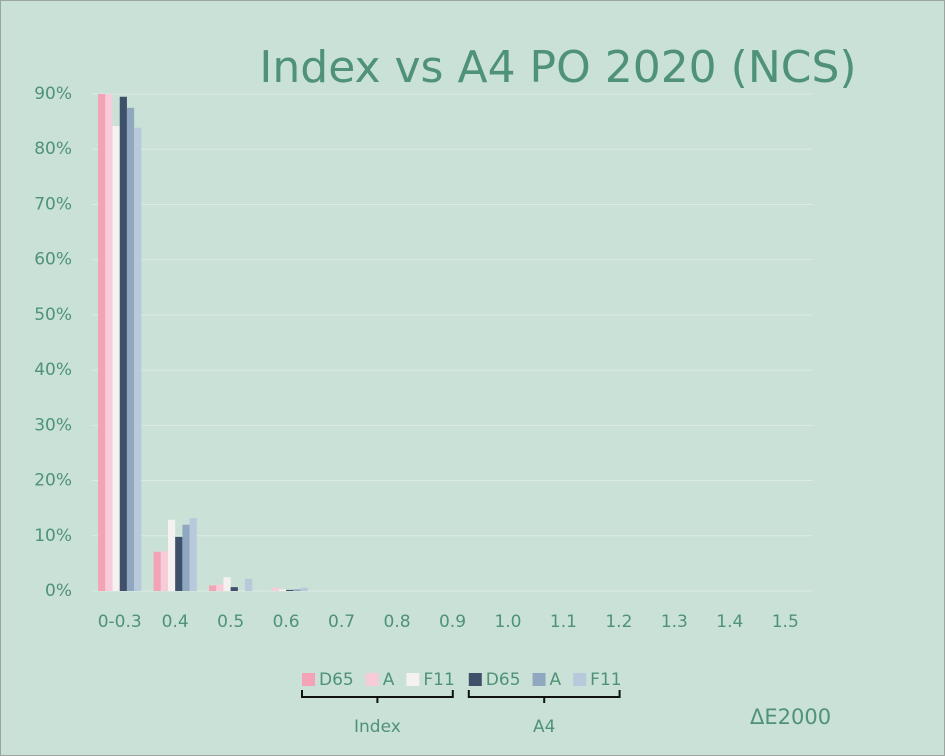  Describe the element at coordinates (230, 622) in the screenshot. I see `x-tick-label: 0.5` at that location.